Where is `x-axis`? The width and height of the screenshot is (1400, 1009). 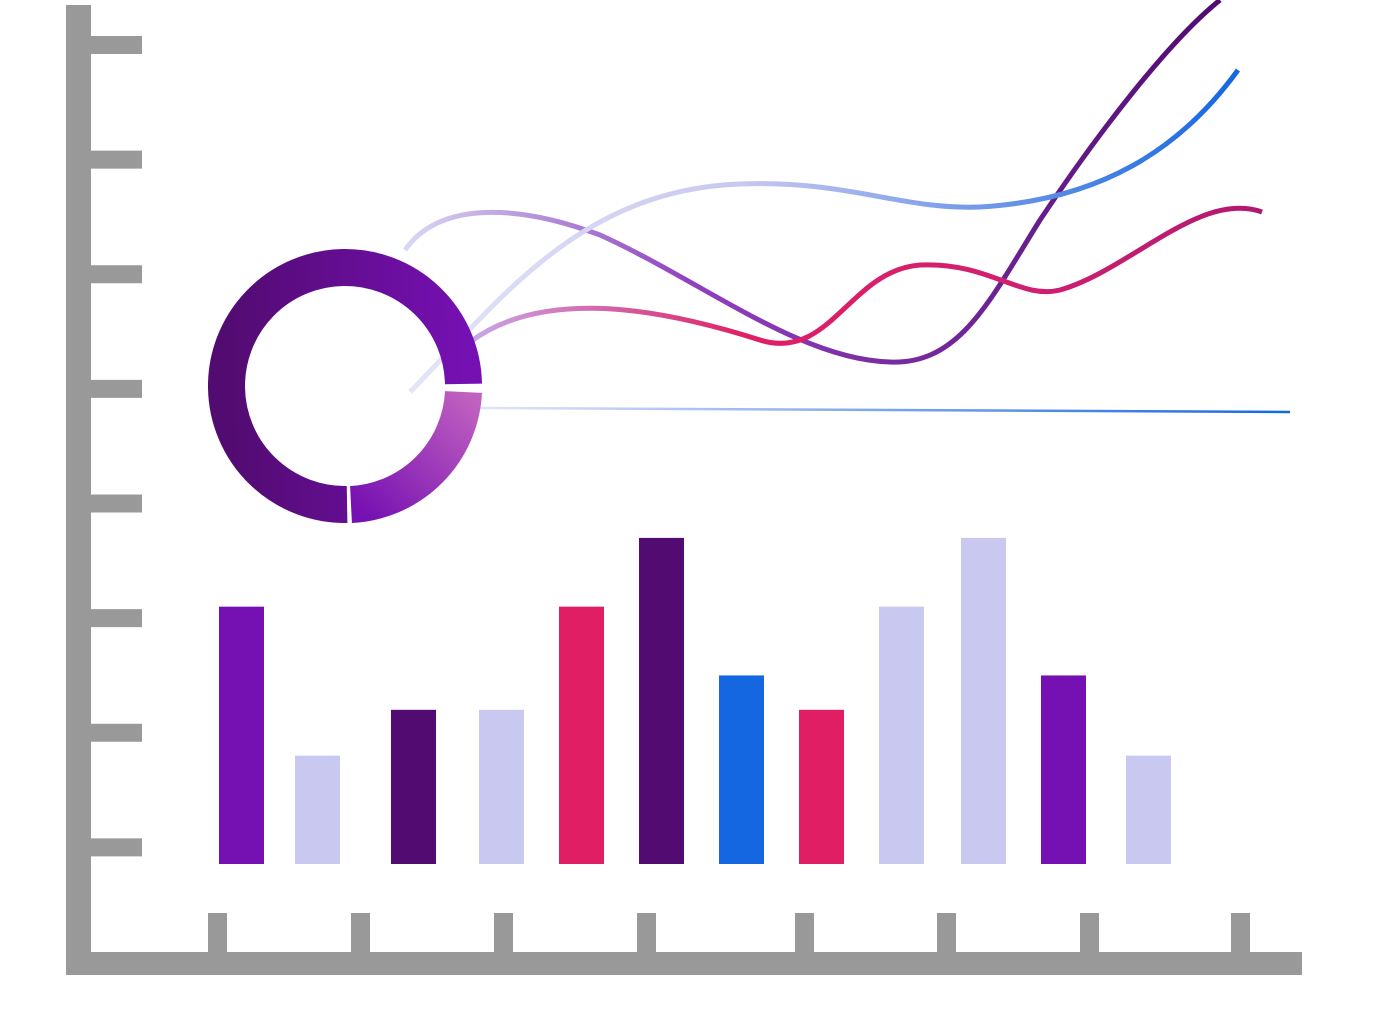 x-axis is located at coordinates (684, 963).